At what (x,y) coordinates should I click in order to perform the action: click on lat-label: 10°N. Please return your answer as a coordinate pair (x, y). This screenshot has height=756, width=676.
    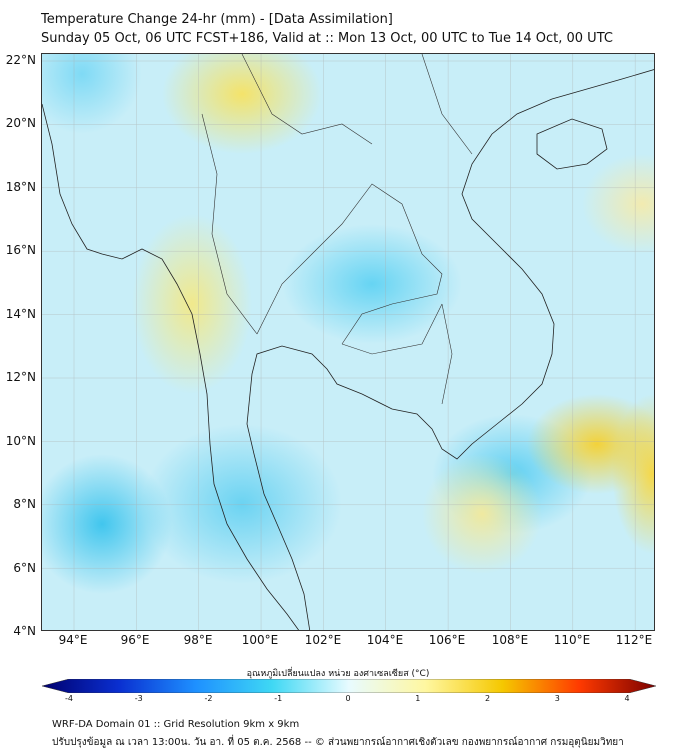
    Looking at the image, I should click on (20, 441).